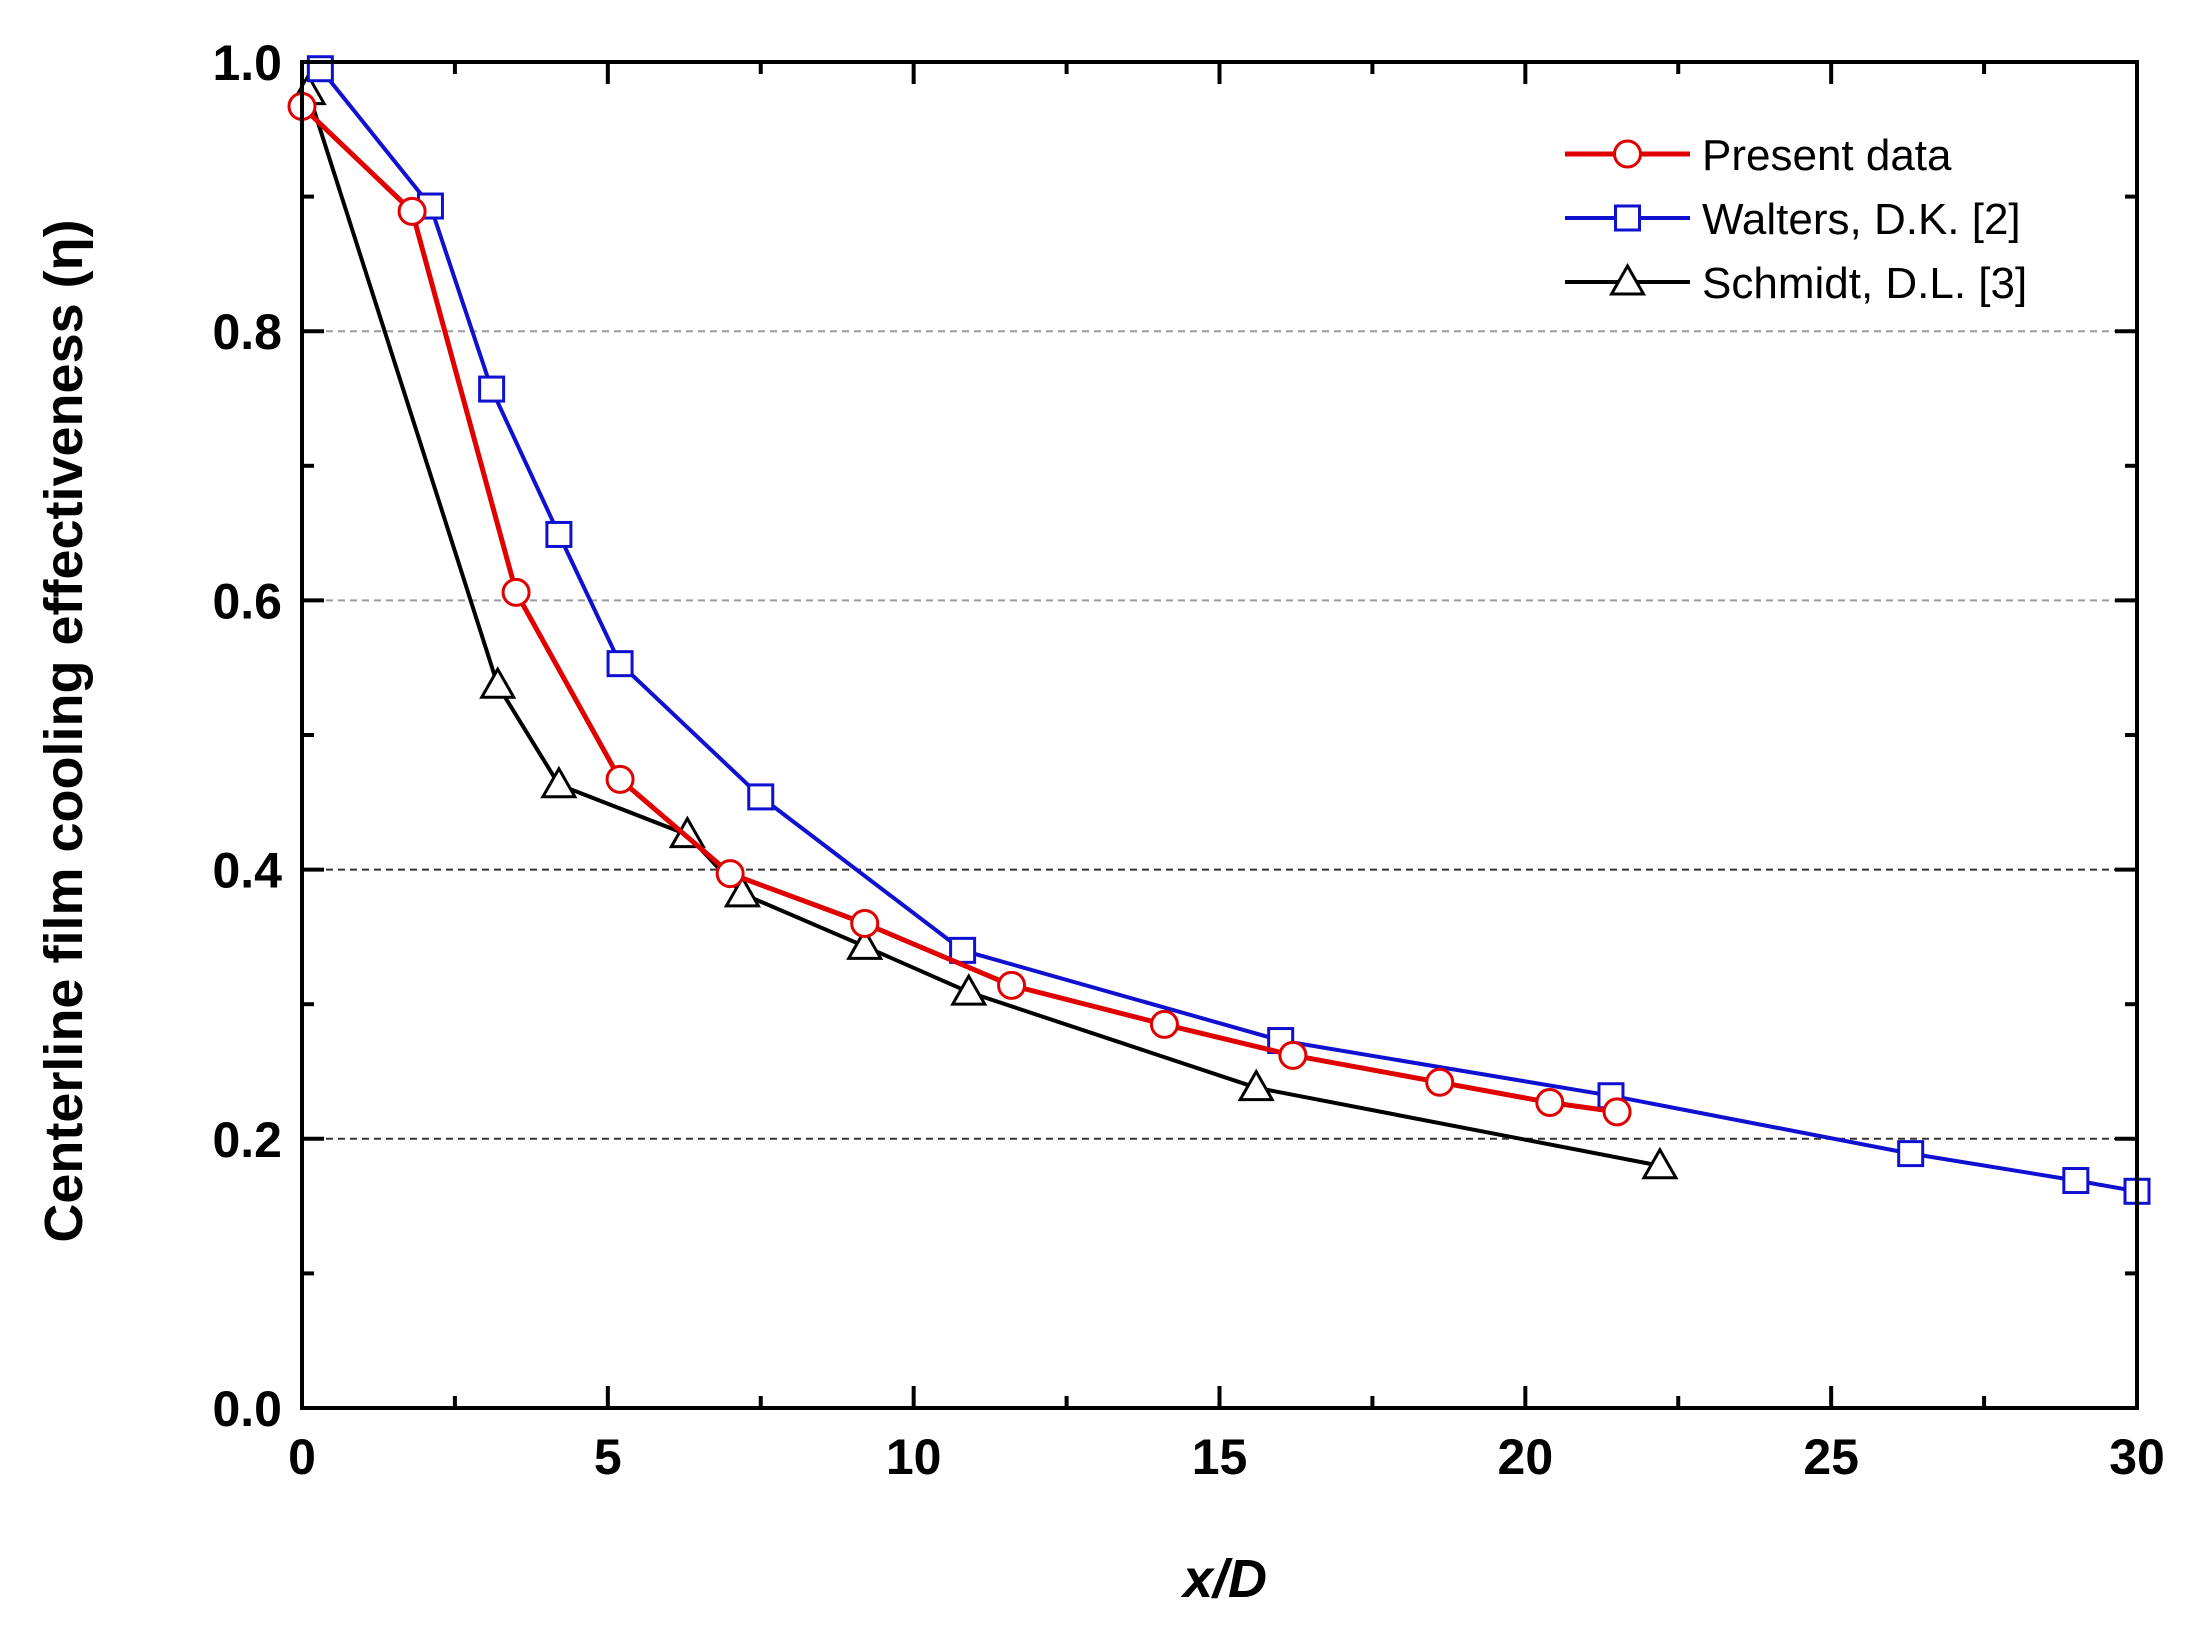 The height and width of the screenshot is (1627, 2185). Describe the element at coordinates (1223, 1579) in the screenshot. I see `x-axis-title: x/D` at that location.